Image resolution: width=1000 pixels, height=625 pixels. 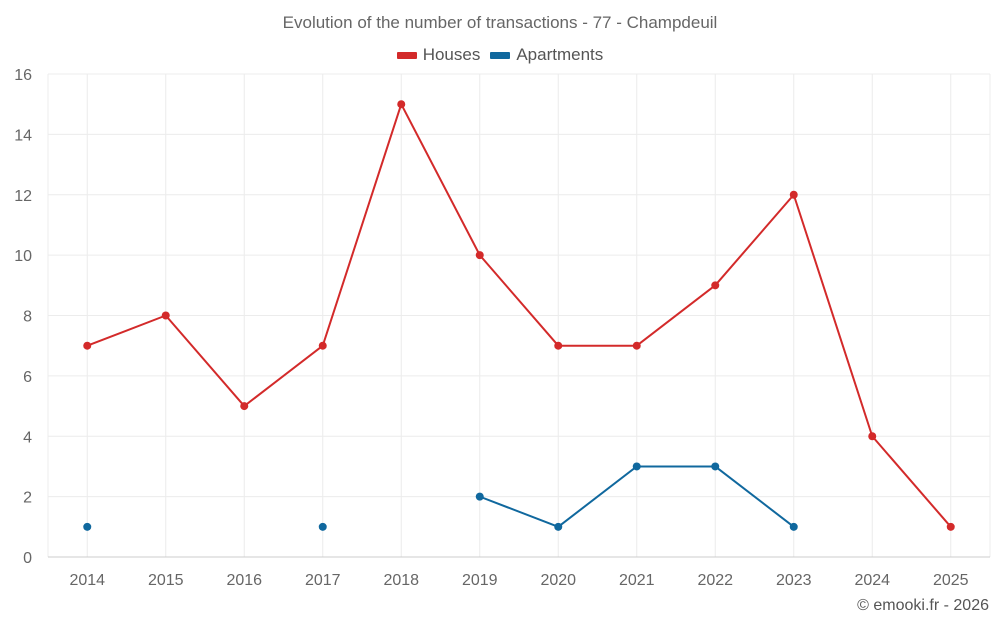 What do you see at coordinates (715, 285) in the screenshot?
I see `data-point-houses-2022` at bounding box center [715, 285].